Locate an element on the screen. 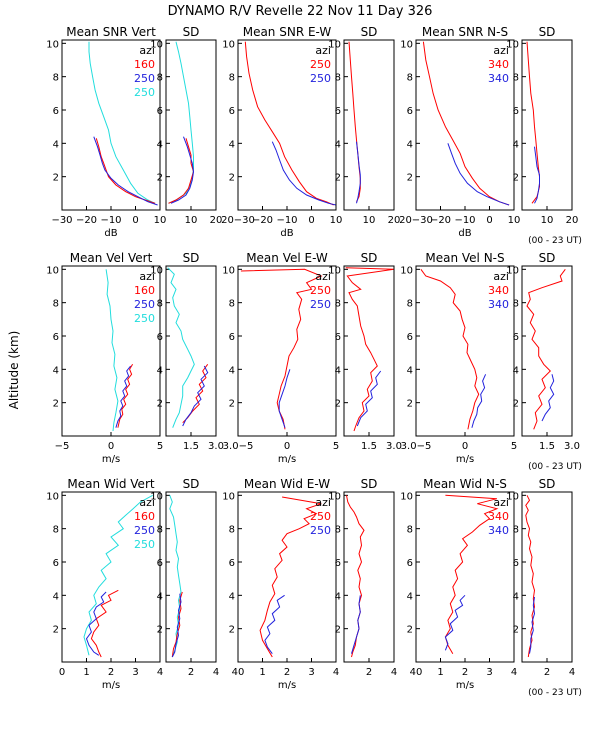 The height and width of the screenshot is (750, 600). x-tick-label: −30 is located at coordinates (61, 220).